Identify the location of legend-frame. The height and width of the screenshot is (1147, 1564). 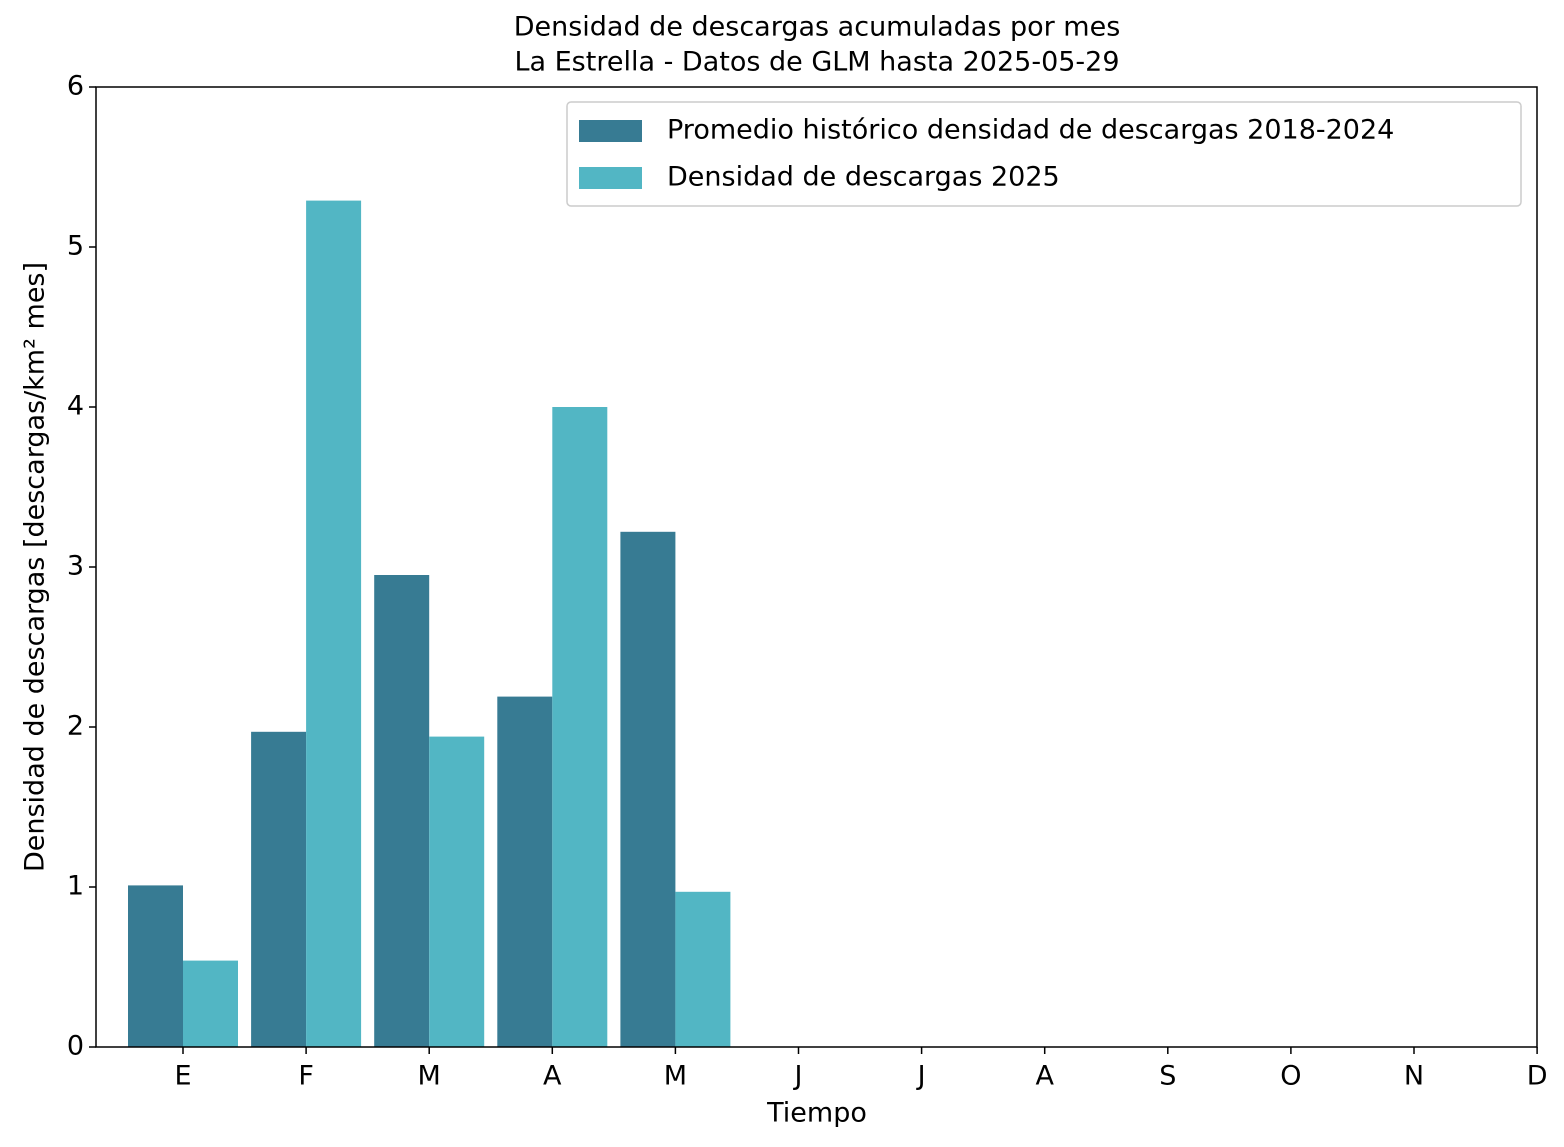
(1044, 154).